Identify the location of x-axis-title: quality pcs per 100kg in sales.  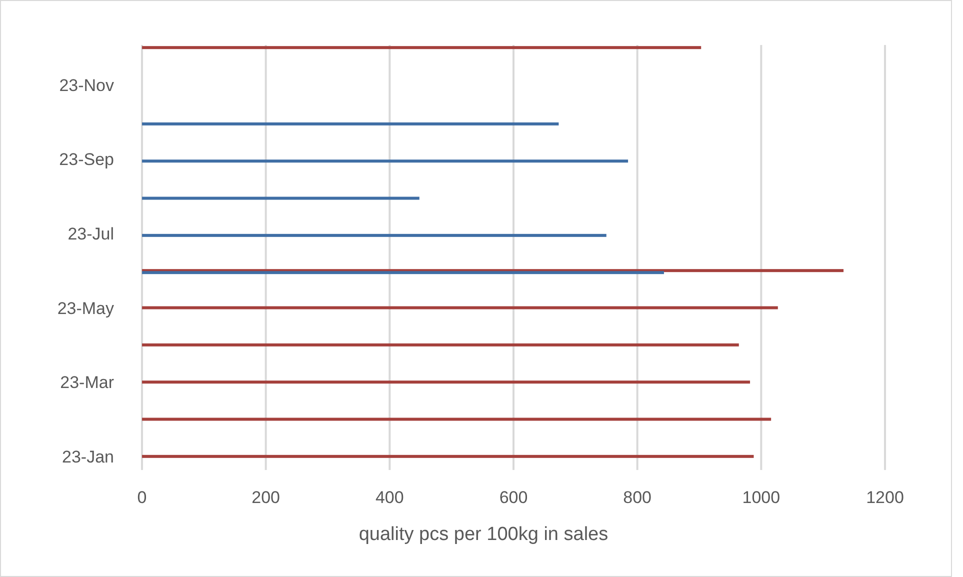
(483, 534).